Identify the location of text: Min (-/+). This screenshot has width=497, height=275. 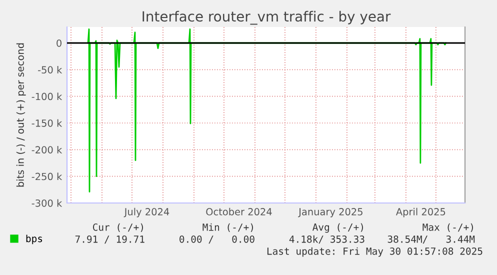
(227, 227).